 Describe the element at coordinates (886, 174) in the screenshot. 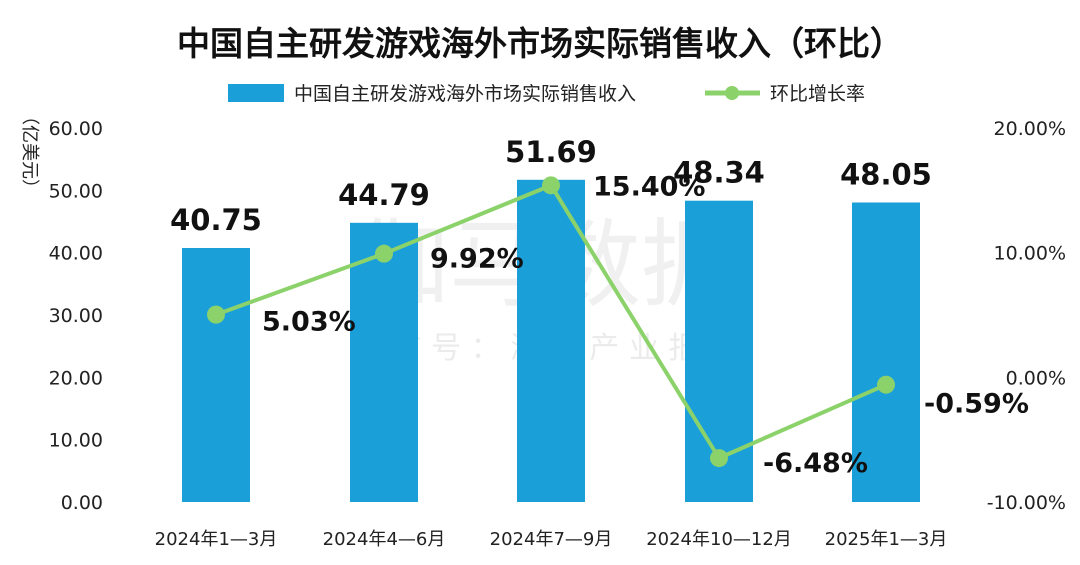

I see `bar-value-label: 48.05` at that location.